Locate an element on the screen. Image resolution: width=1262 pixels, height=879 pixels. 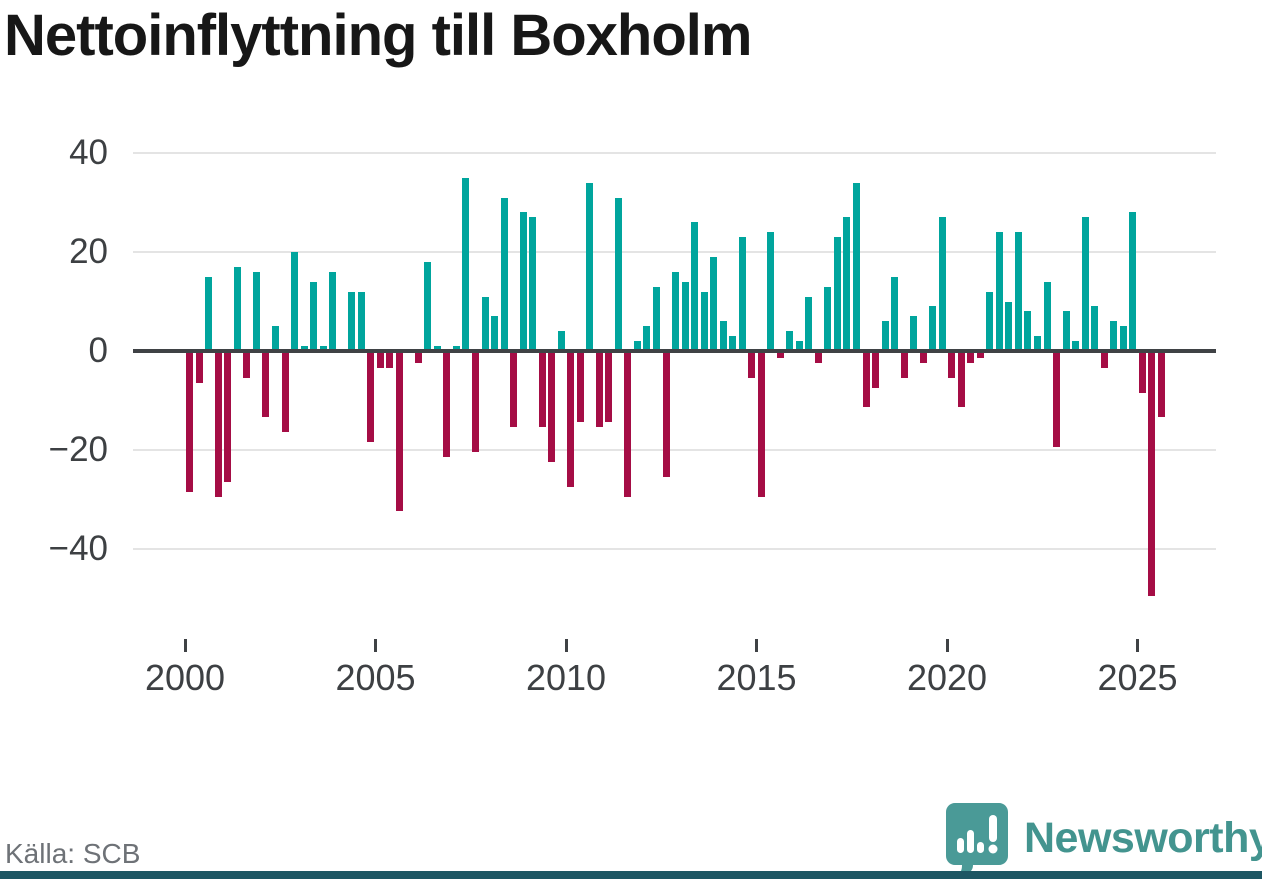
chart-title: Nettoinflyttning till Boxholm is located at coordinates (378, 35).